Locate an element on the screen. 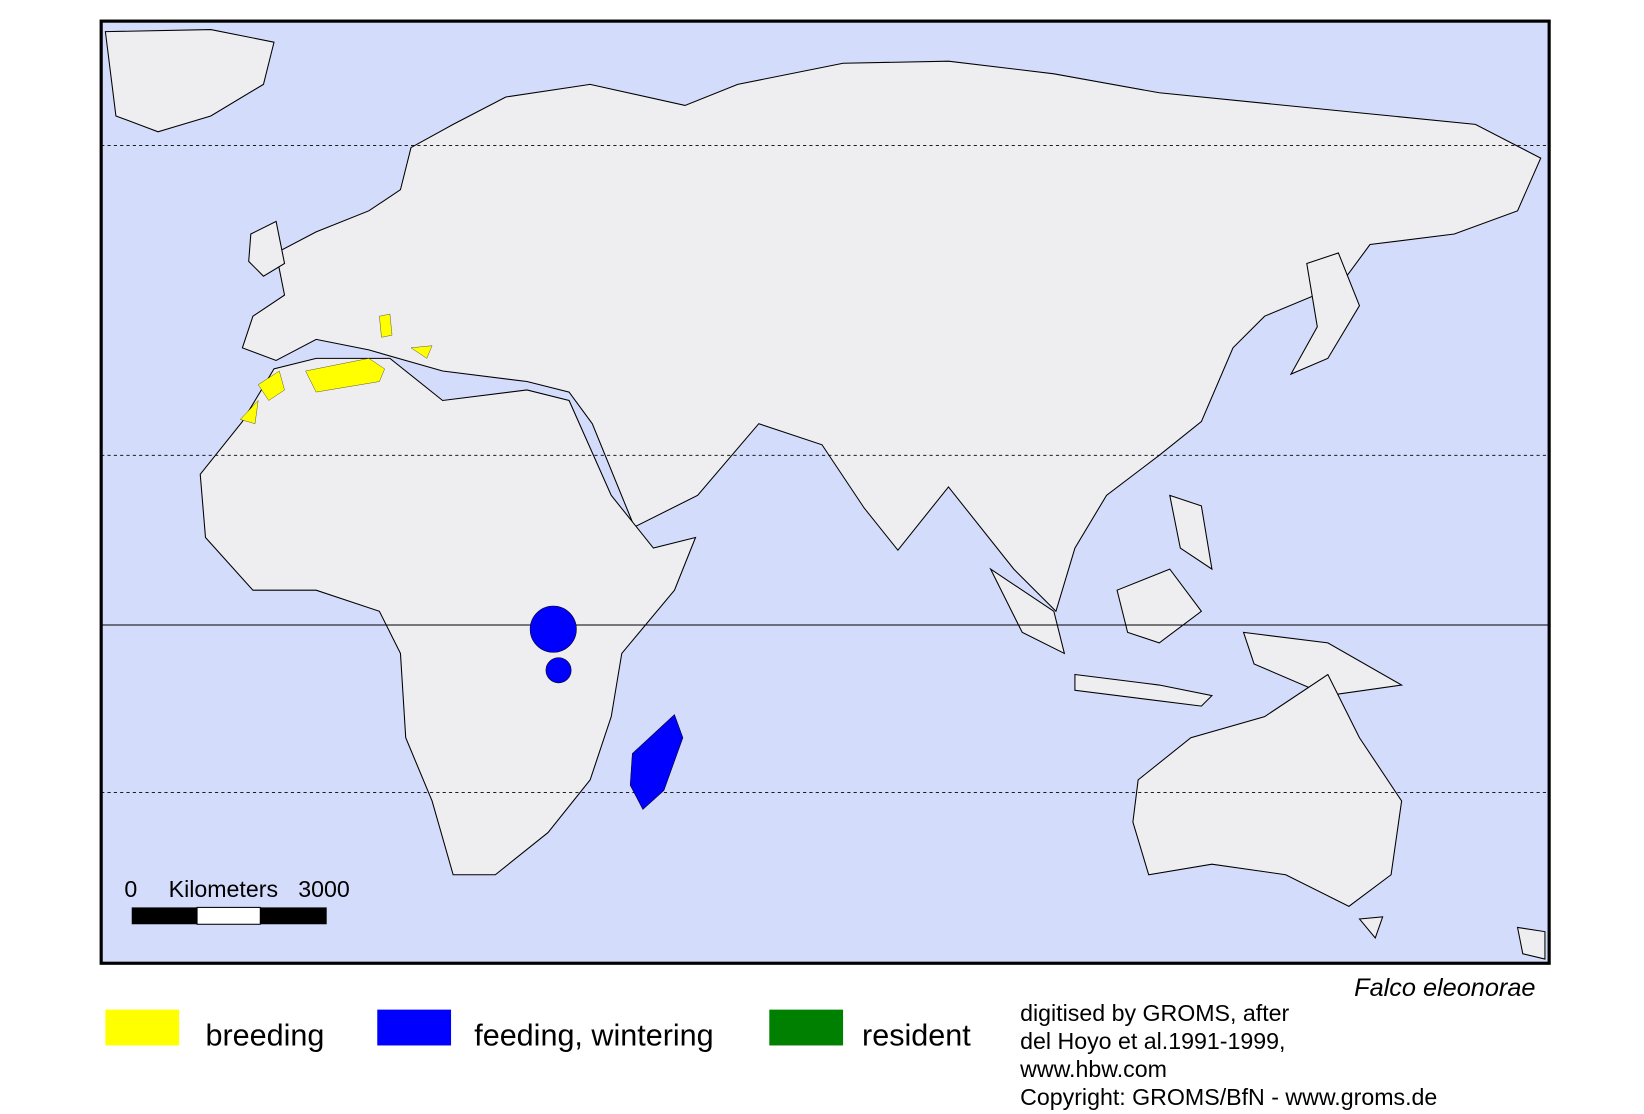  legend-label: breeding is located at coordinates (265, 1035).